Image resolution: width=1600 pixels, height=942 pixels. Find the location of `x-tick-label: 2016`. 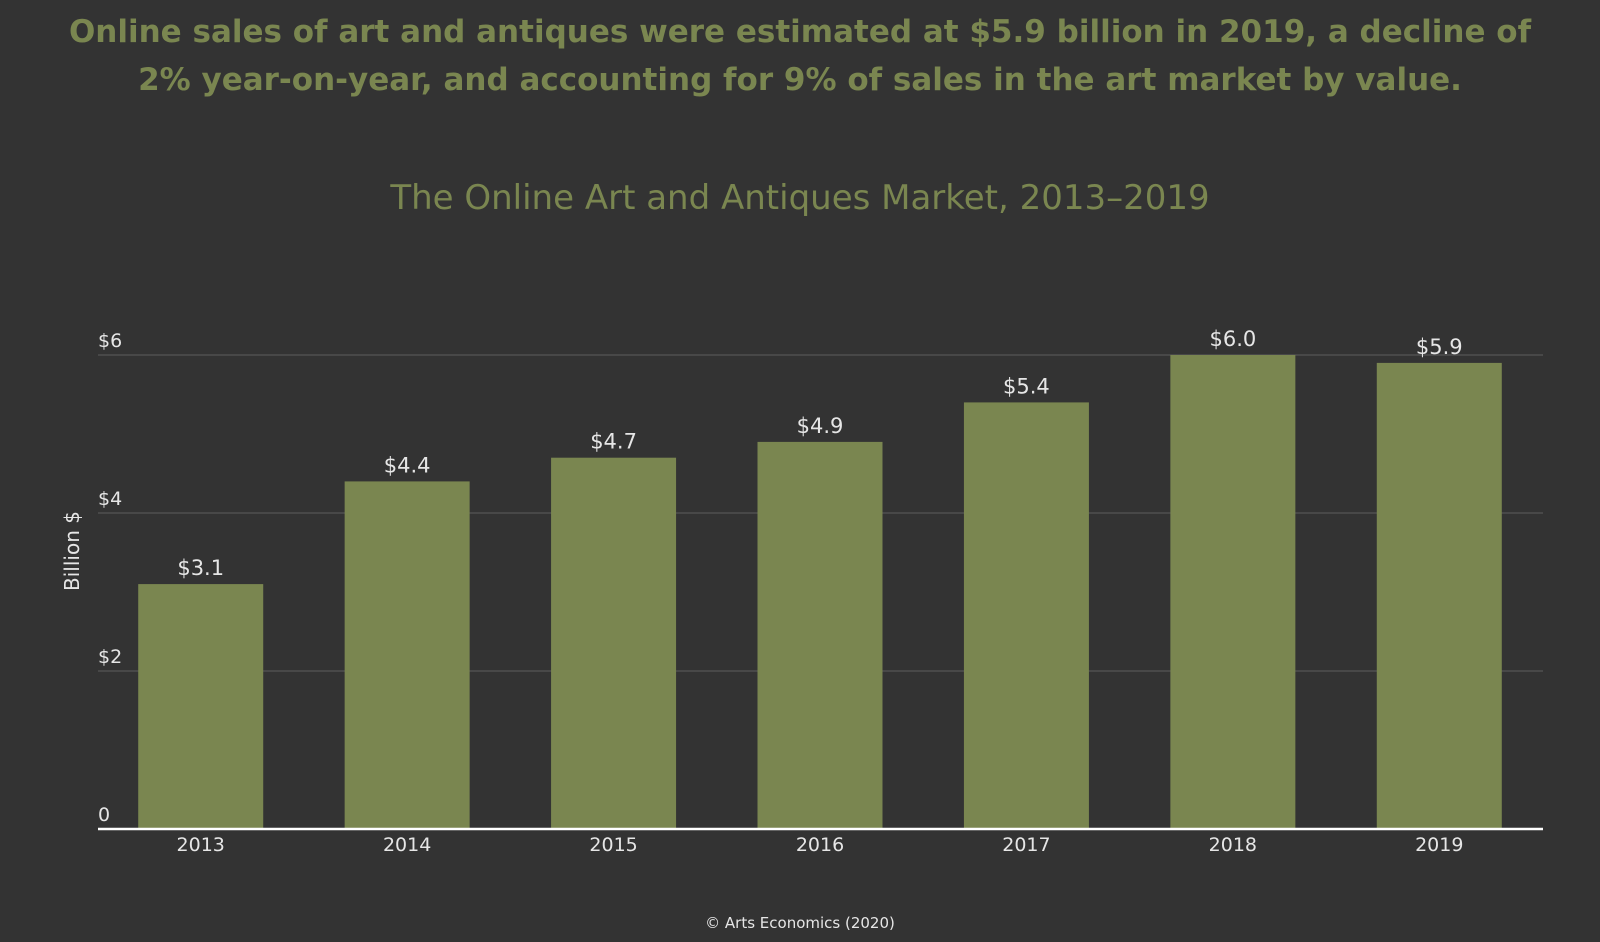

x-tick-label: 2016 is located at coordinates (820, 845).